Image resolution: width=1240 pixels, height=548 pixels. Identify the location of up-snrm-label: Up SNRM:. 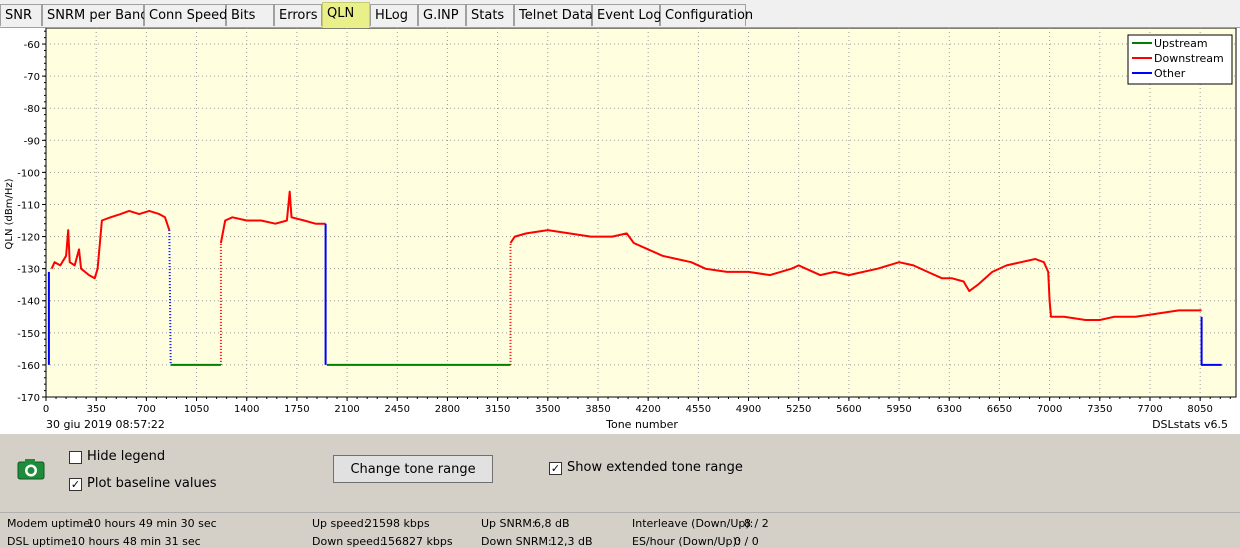
(508, 523).